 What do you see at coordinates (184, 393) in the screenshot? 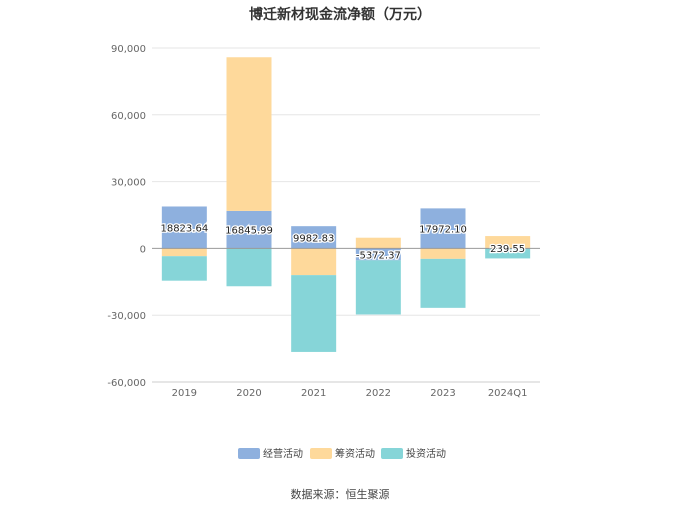
I see `x-tick-label: 2019` at bounding box center [184, 393].